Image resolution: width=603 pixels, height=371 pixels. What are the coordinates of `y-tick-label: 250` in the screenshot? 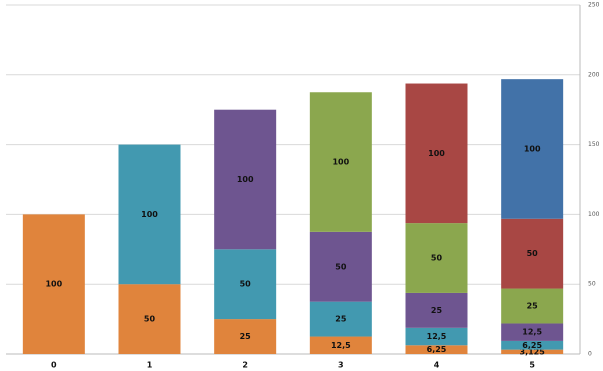 It's located at (594, 5).